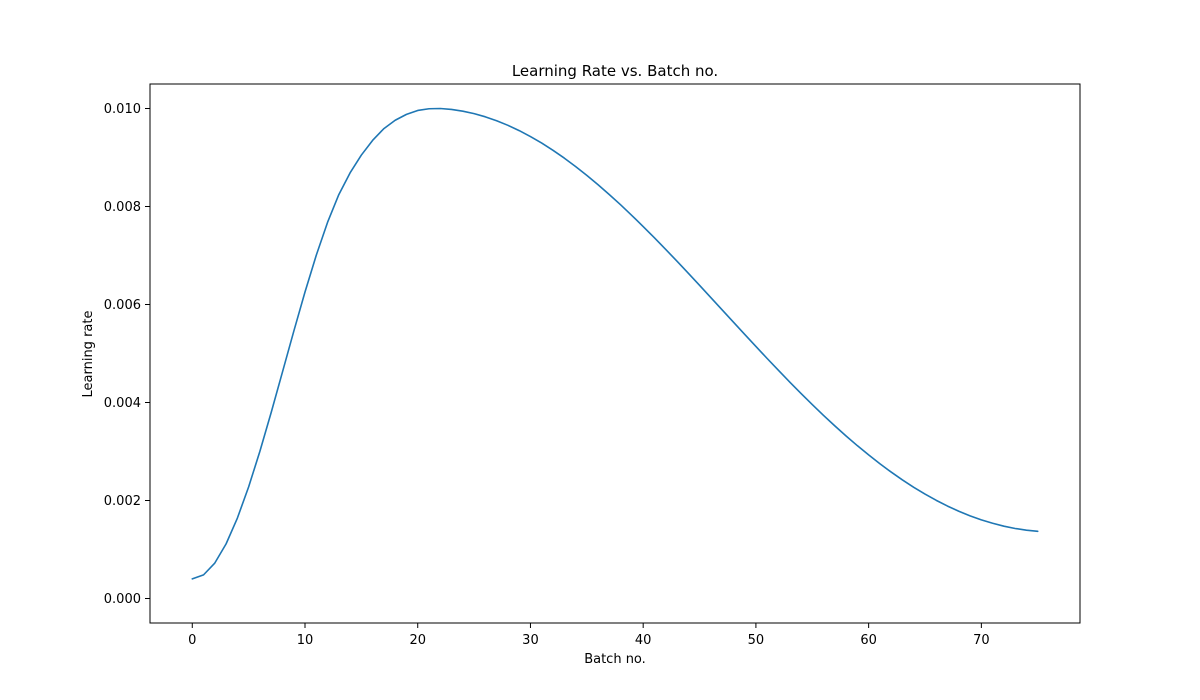 The image size is (1200, 700). What do you see at coordinates (88, 354) in the screenshot?
I see `y-axis-label: Learning rate` at bounding box center [88, 354].